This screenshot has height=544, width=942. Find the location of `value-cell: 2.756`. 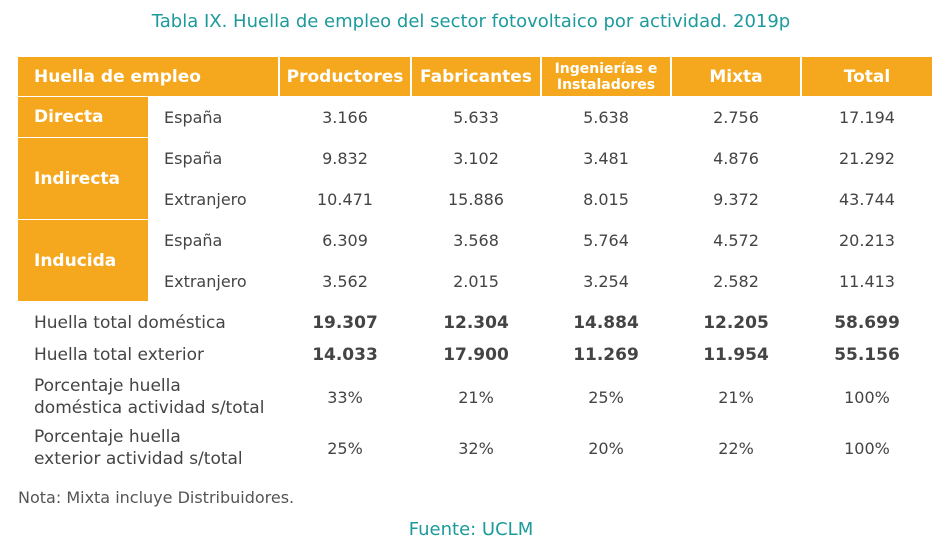

value-cell: 2.756 is located at coordinates (736, 117).